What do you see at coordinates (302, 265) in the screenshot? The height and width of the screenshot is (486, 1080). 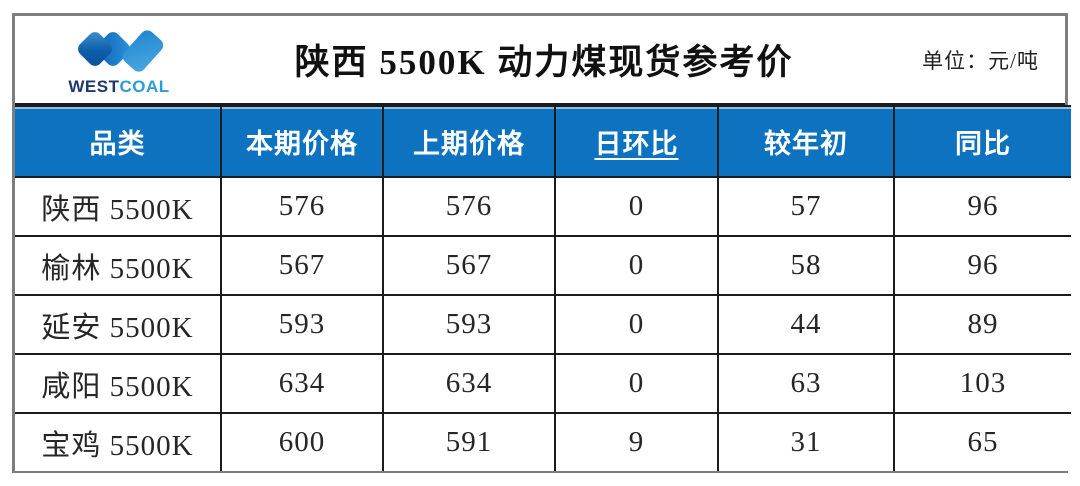 I see `cell-current-price: 567` at bounding box center [302, 265].